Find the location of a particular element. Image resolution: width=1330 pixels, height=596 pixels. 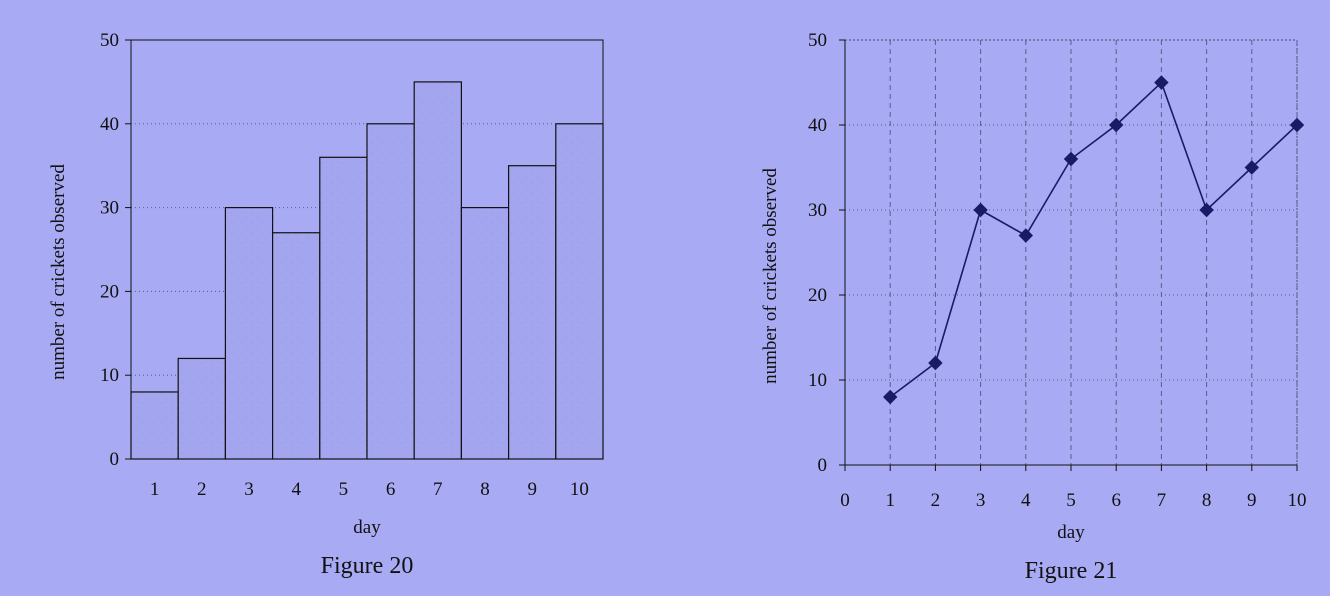

bar-chart-x-tick-label: 7 is located at coordinates (438, 489).